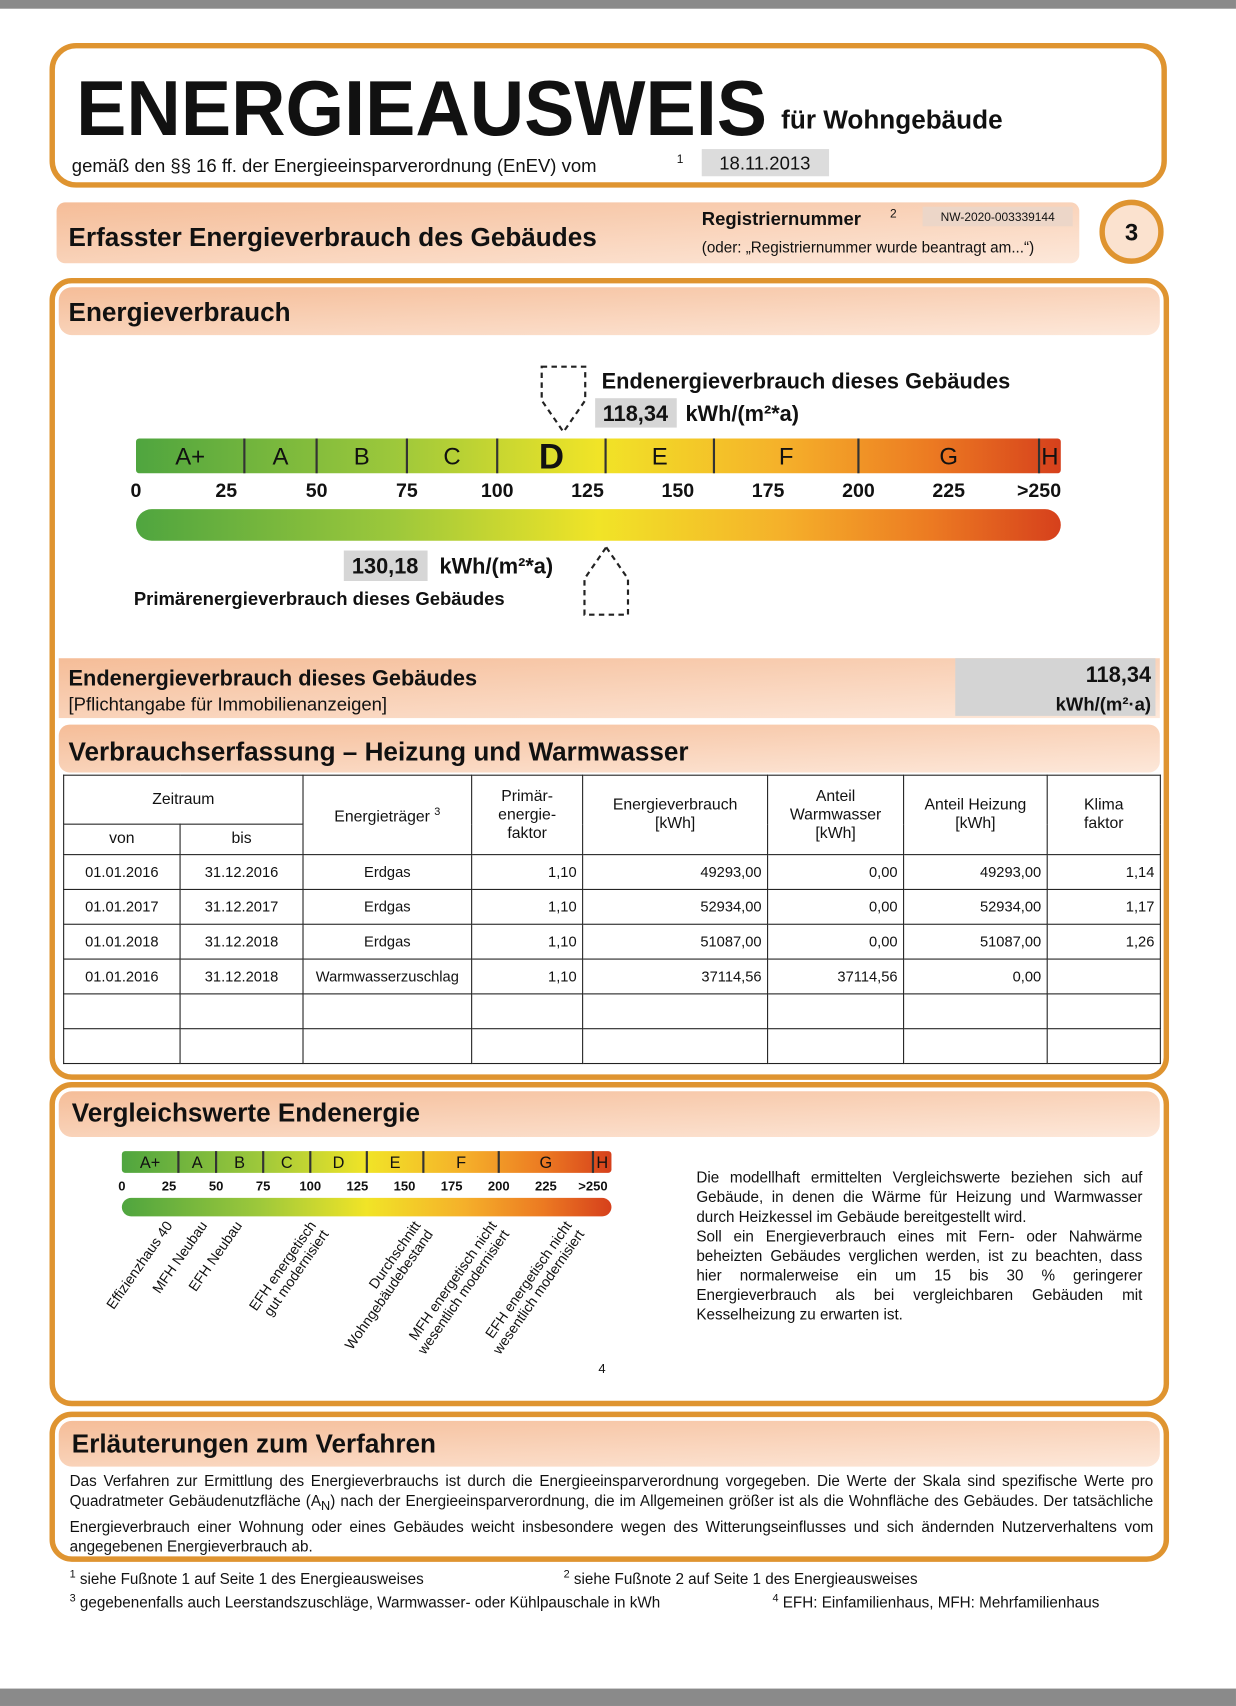  Describe the element at coordinates (239, 1163) in the screenshot. I see `class-label: B` at that location.